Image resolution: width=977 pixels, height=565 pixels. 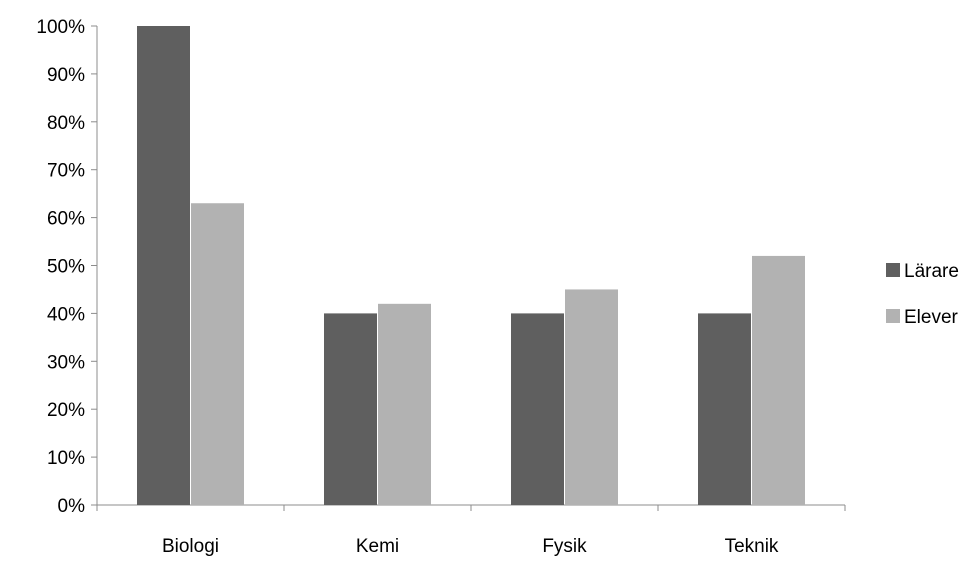 I want to click on y-tick-label: 20%, so click(x=66, y=410).